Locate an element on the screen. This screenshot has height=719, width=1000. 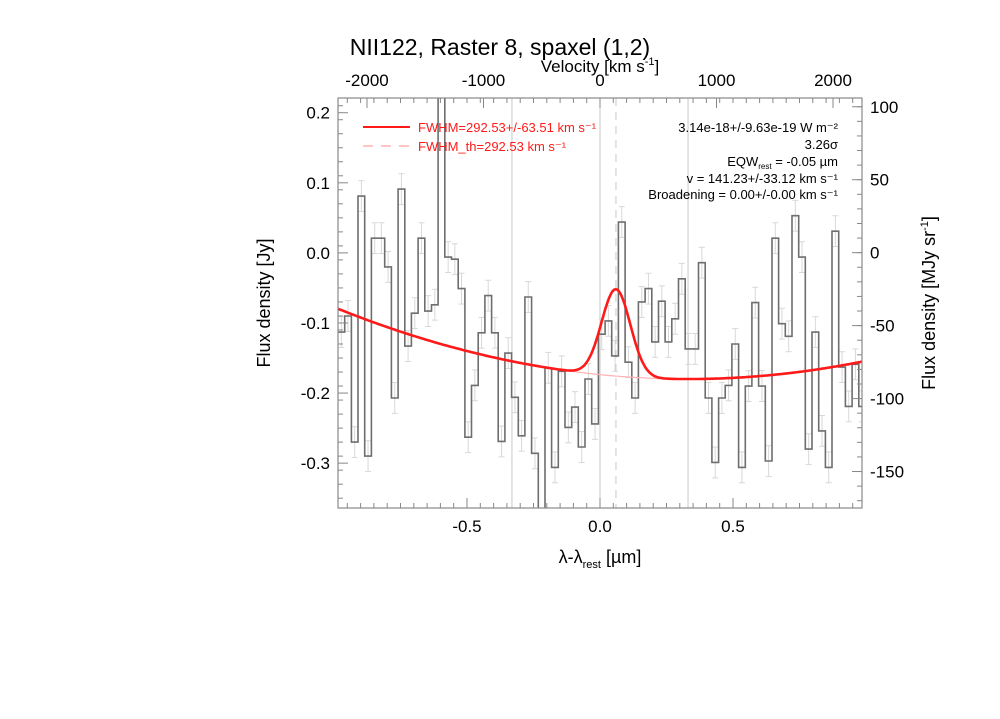
legend-fit-label: FWHM=292.53+/-63.51 km s⁻¹ is located at coordinates (507, 127).